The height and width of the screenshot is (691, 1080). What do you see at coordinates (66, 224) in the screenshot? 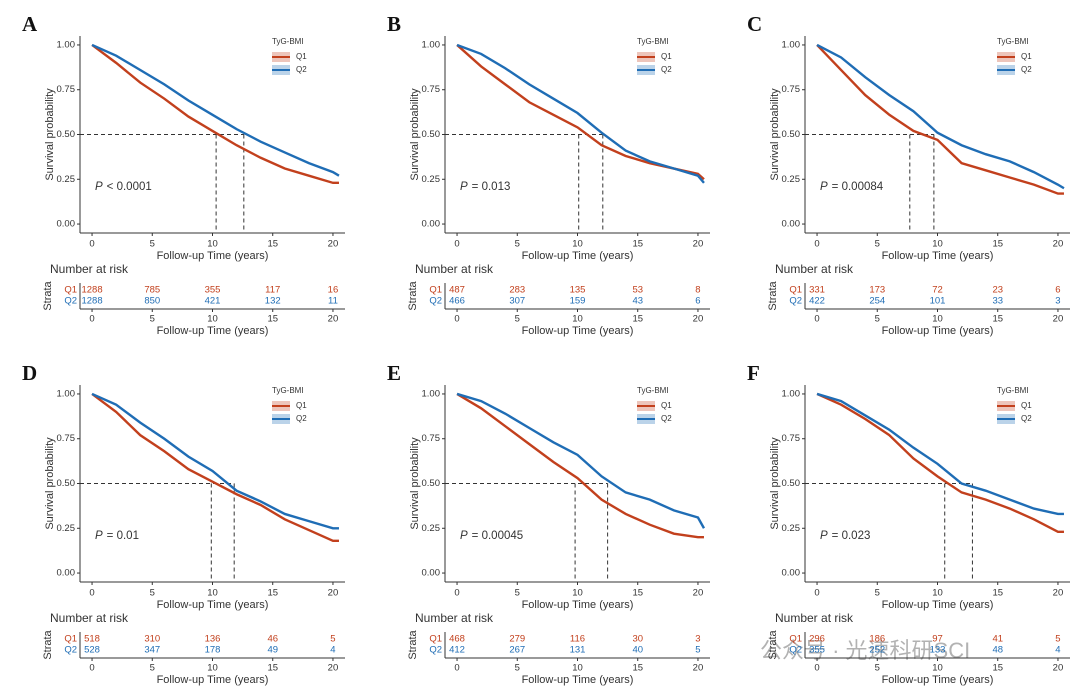
I see `y-tick-label: 0.00` at bounding box center [66, 224].